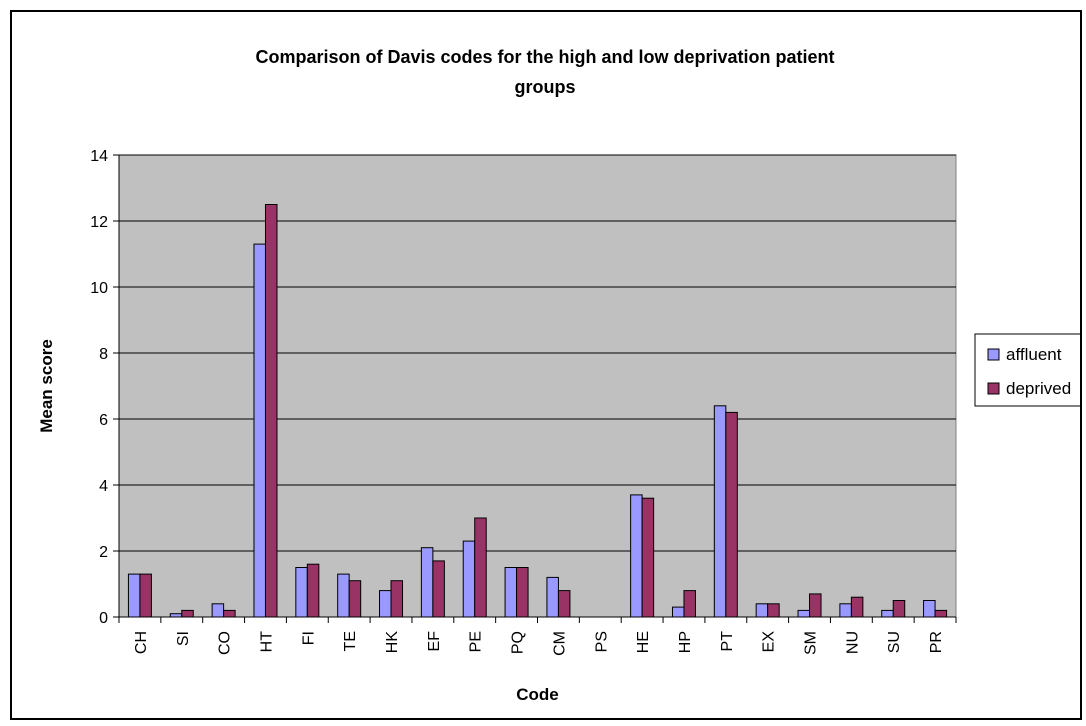 Image resolution: width=1086 pixels, height=726 pixels. Describe the element at coordinates (545, 87) in the screenshot. I see `chart-title-line-2: groups` at that location.